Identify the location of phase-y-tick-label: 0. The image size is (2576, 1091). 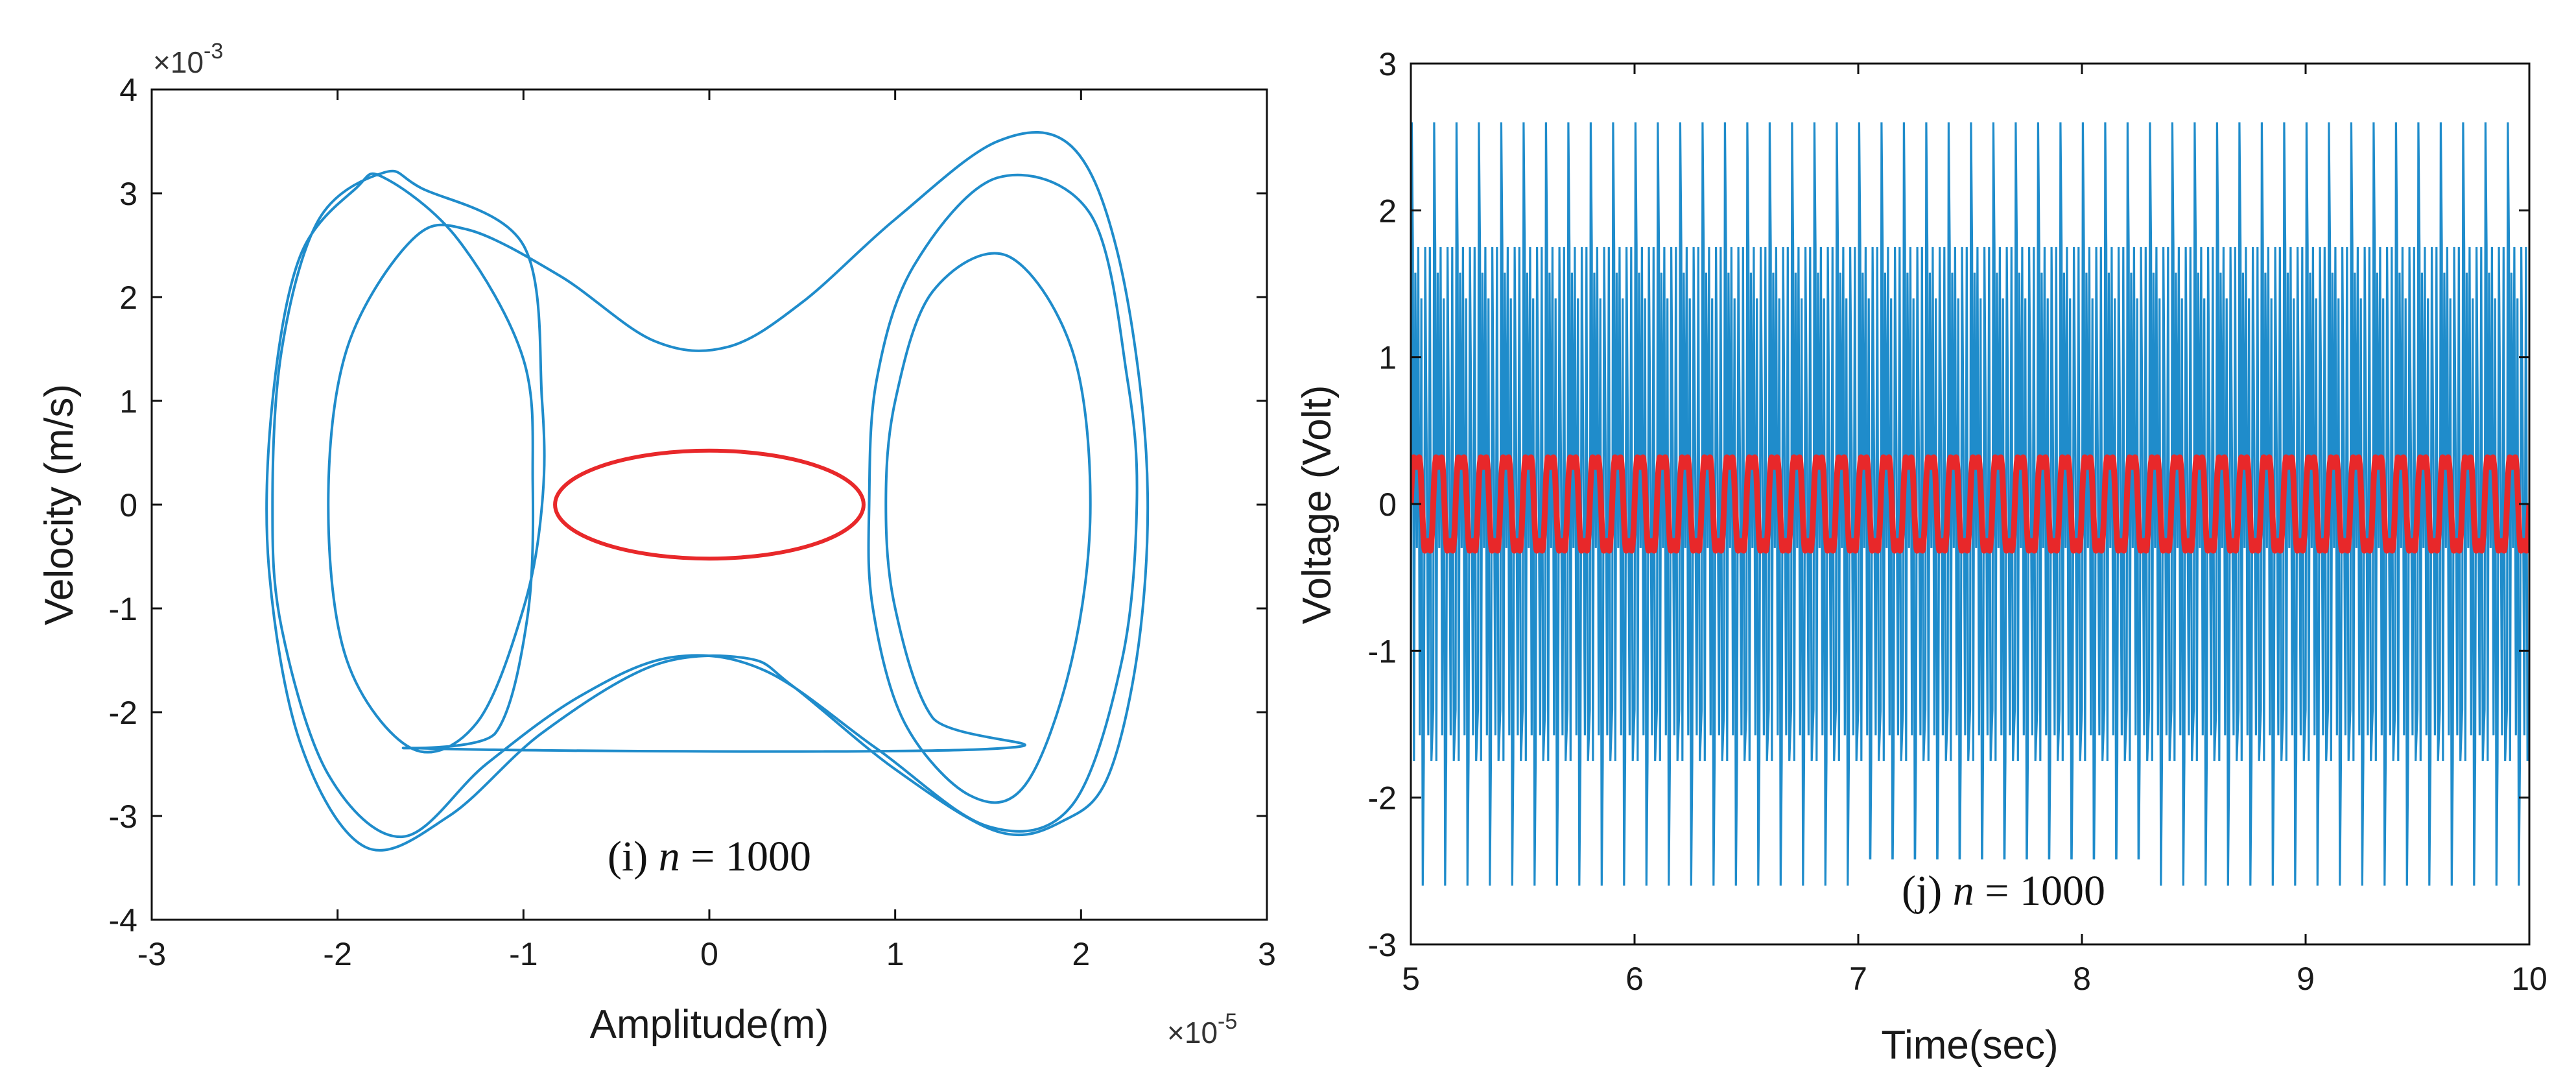
(128, 505).